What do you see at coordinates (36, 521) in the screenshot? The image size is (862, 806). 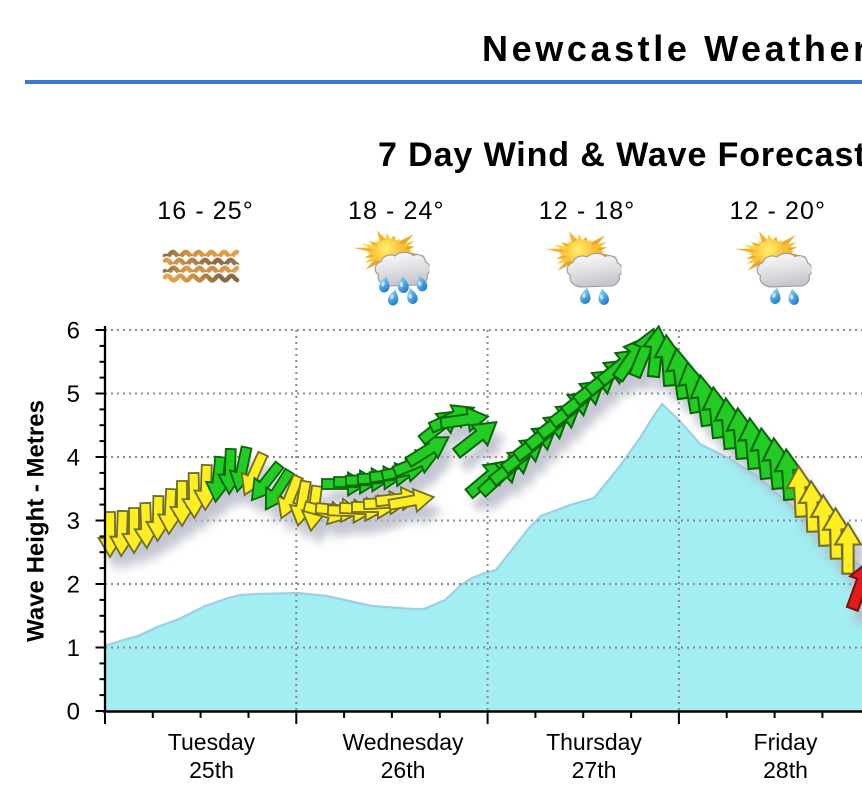 I see `svg-text: Wave Height - Metres` at bounding box center [36, 521].